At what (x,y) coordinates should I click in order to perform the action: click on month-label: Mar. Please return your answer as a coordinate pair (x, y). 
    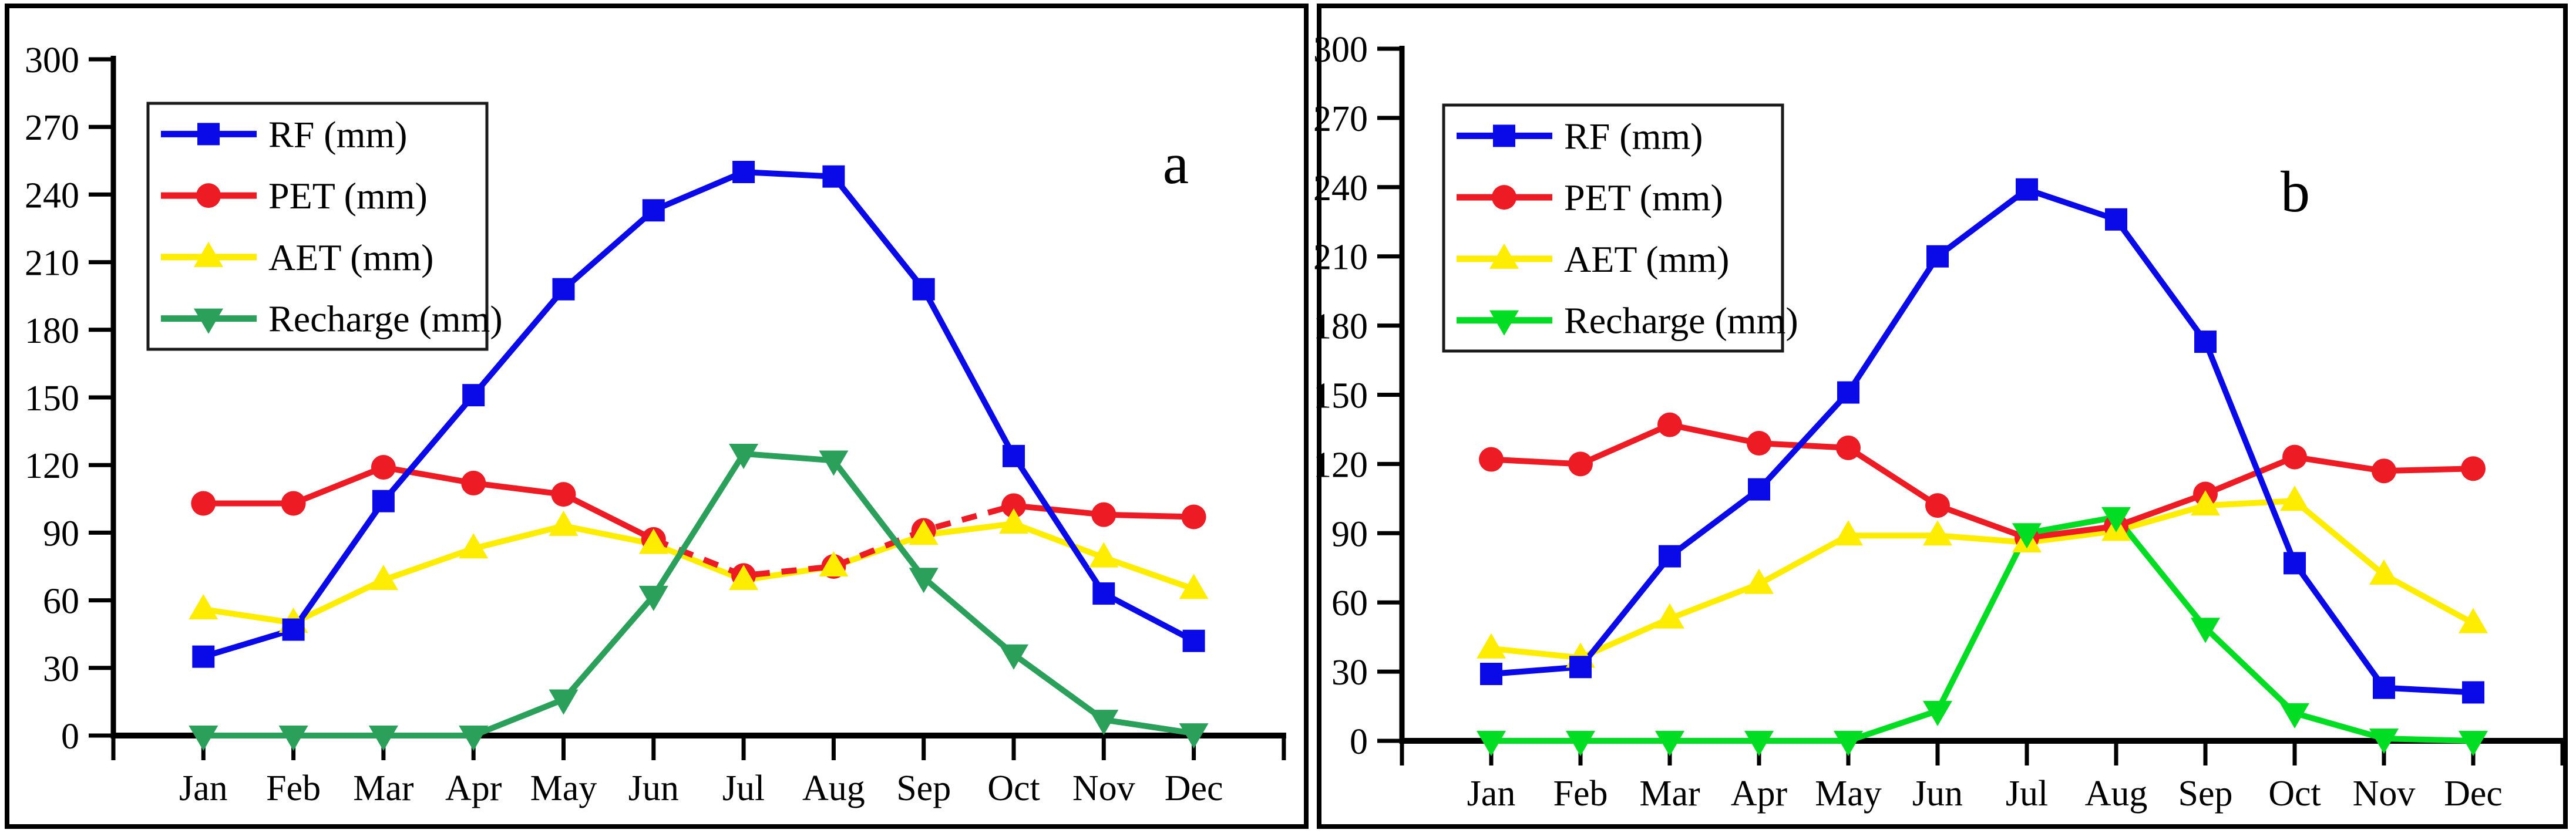
    Looking at the image, I should click on (1669, 794).